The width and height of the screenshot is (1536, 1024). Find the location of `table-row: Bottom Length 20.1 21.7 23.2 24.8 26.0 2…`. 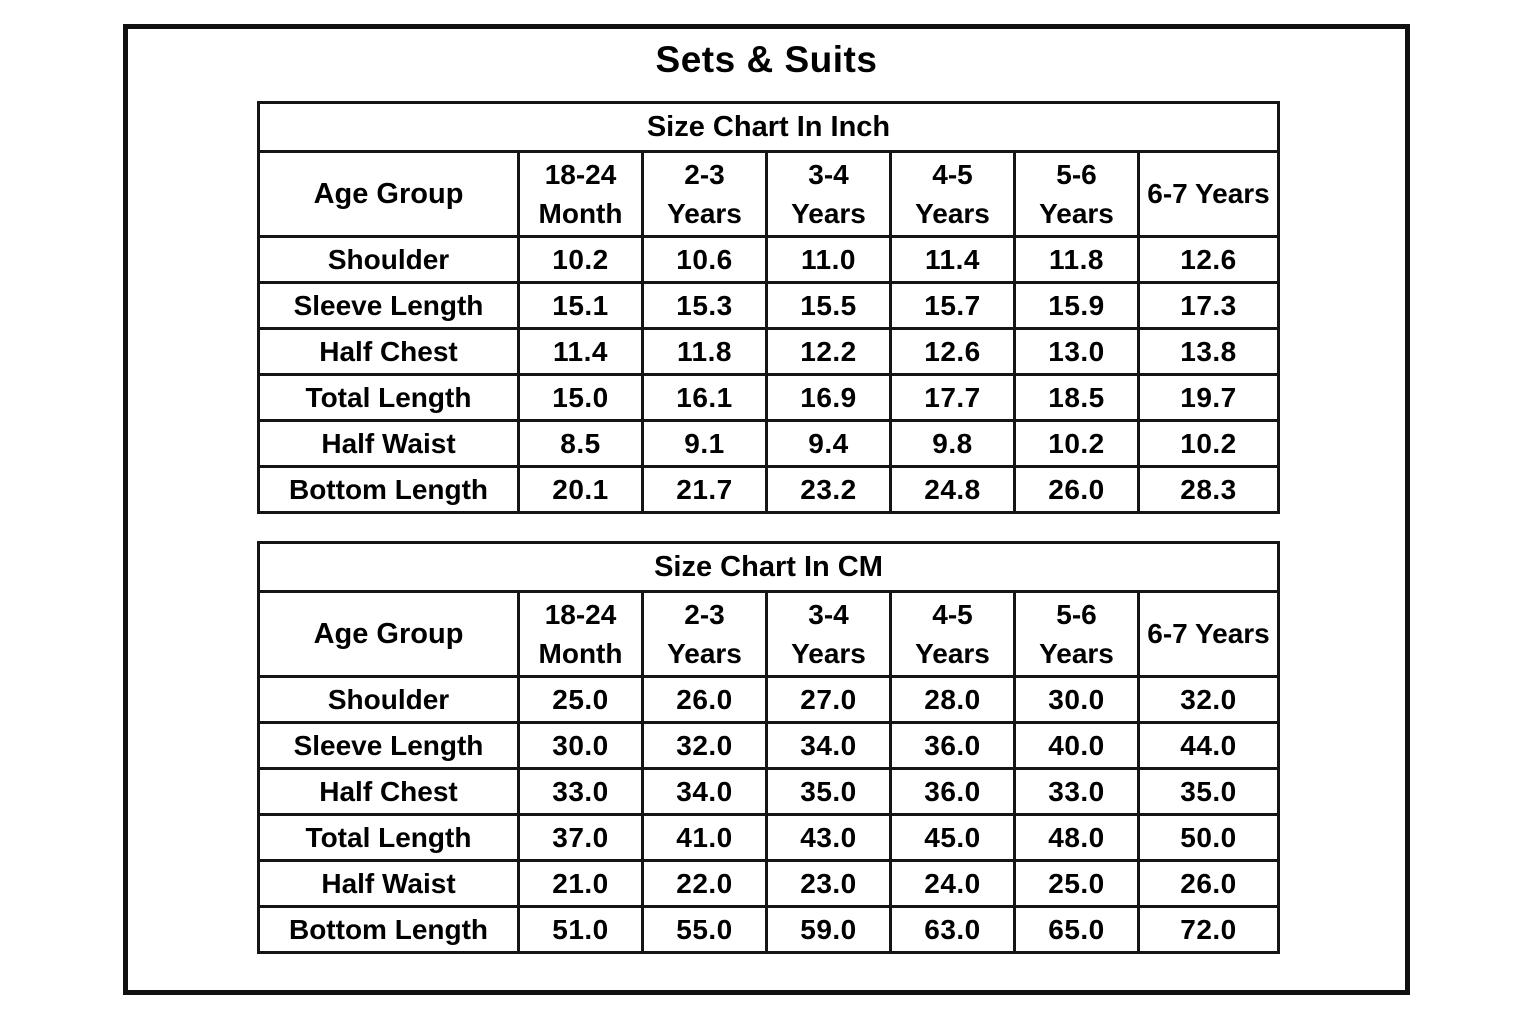

table-row: Bottom Length 20.1 21.7 23.2 24.8 26.0 2… is located at coordinates (768, 489).